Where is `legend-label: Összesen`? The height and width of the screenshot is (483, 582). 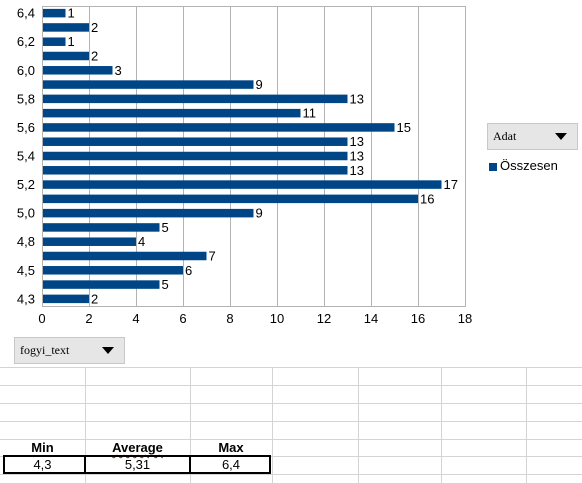 legend-label: Összesen is located at coordinates (529, 165).